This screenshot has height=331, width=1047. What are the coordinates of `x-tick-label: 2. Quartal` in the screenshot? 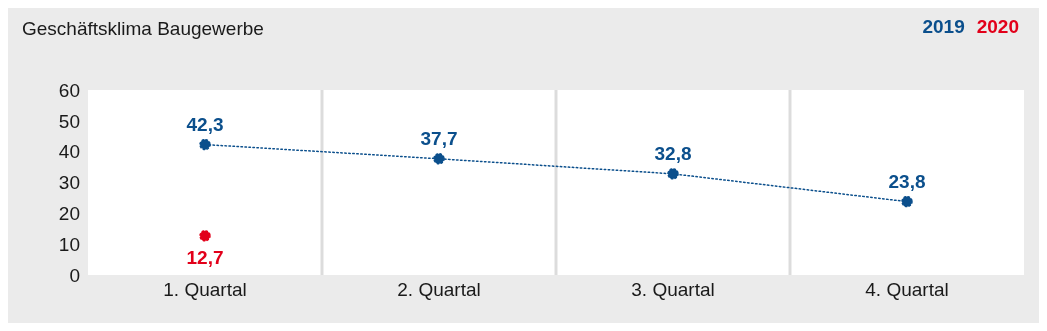 It's located at (439, 290).